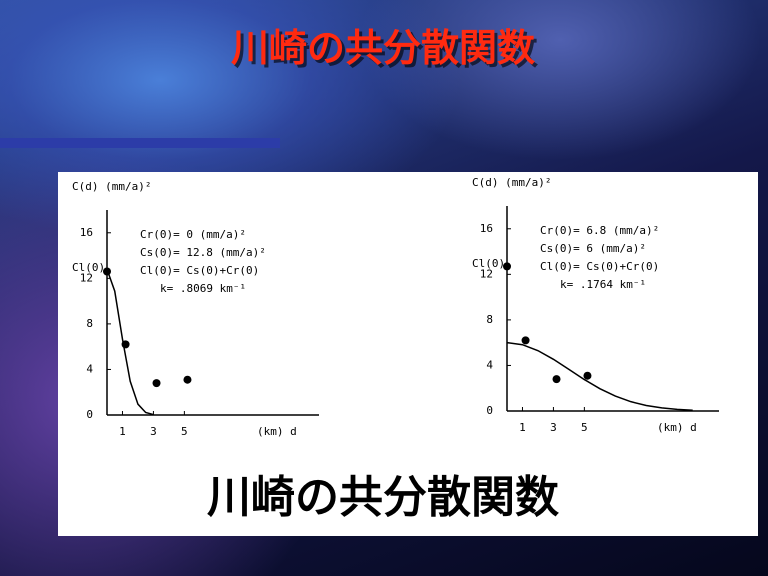  Describe the element at coordinates (383, 497) in the screenshot. I see `caption: 川崎の共分散関数` at that location.